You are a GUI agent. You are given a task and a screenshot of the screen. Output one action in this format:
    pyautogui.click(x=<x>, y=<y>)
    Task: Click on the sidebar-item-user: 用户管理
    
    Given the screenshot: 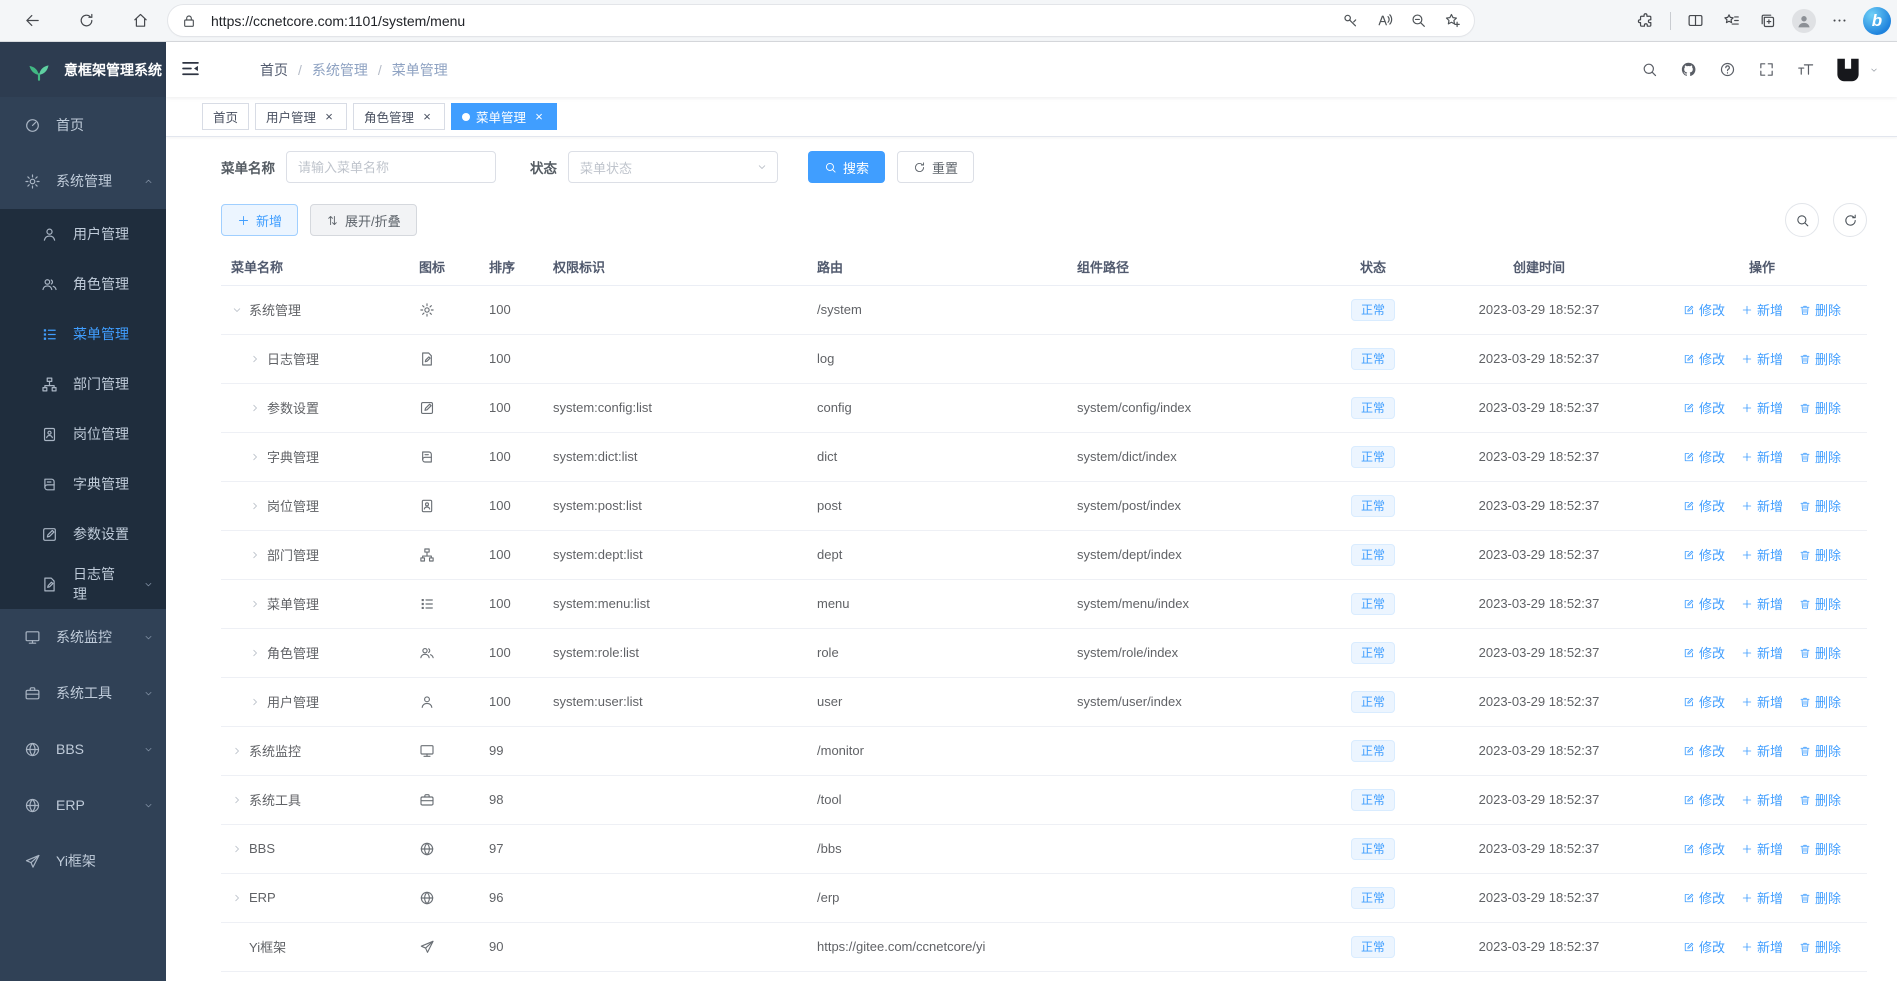 What is the action you would take?
    pyautogui.click(x=83, y=234)
    